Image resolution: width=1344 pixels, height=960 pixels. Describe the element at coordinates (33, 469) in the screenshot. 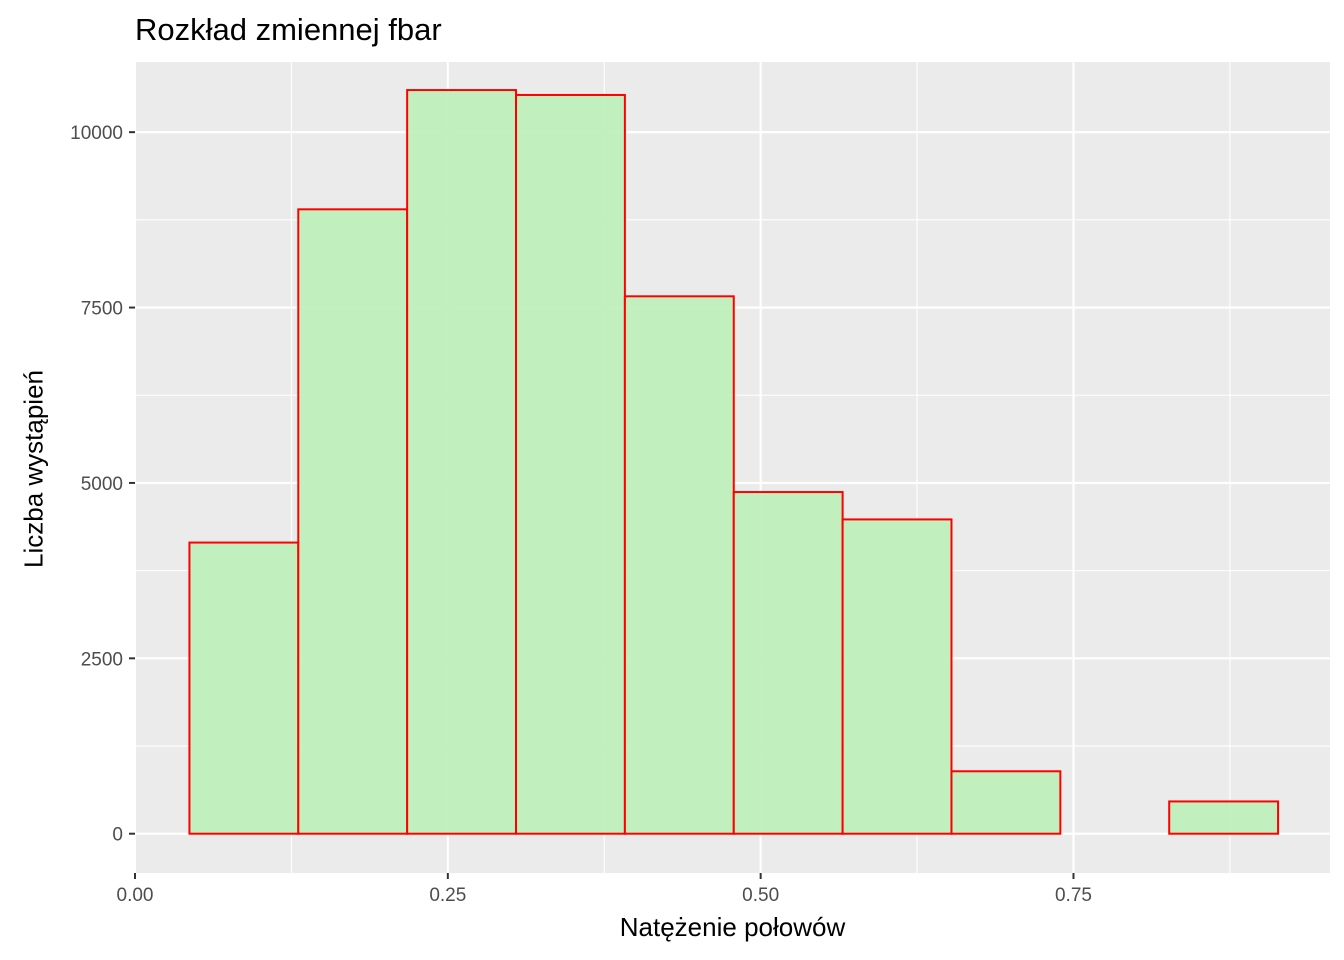

I see `y-axis-title: Liczba wystąpień` at that location.